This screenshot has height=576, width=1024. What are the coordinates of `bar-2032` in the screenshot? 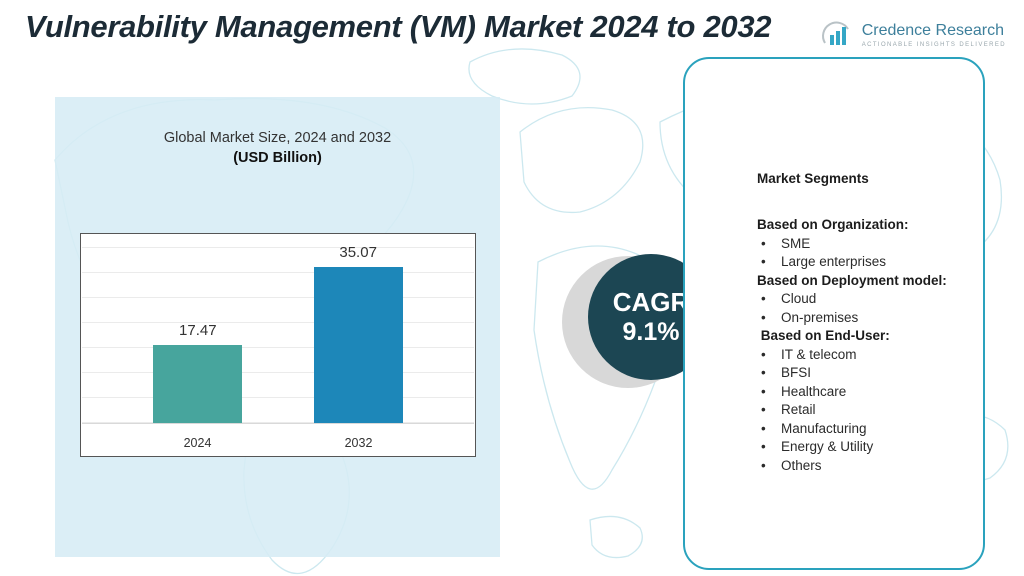 It's located at (358, 345).